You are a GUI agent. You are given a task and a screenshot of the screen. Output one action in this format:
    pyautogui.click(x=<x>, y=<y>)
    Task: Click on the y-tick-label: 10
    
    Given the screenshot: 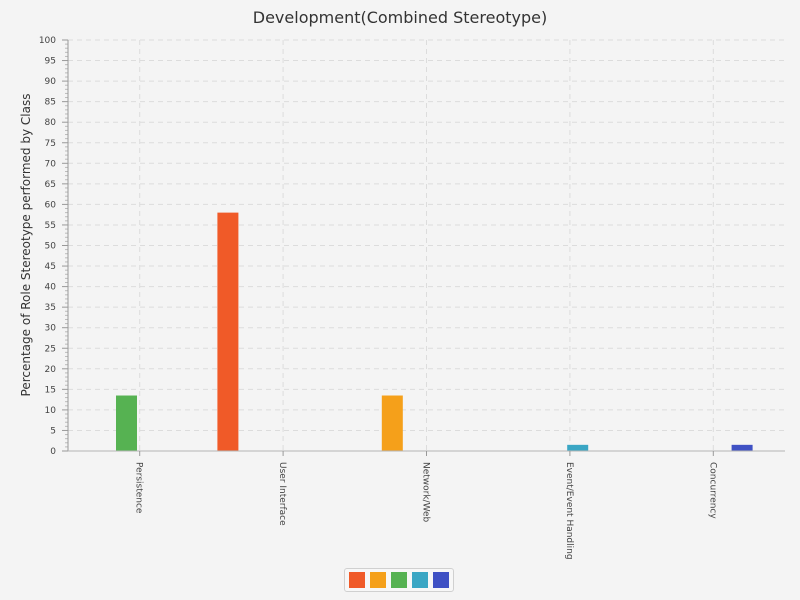 What is the action you would take?
    pyautogui.click(x=51, y=411)
    